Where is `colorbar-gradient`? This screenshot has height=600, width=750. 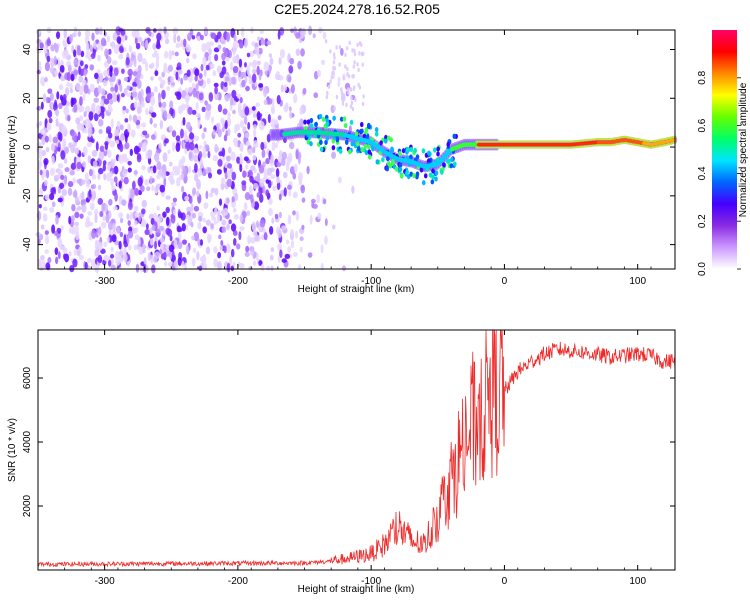 colorbar-gradient is located at coordinates (724, 149).